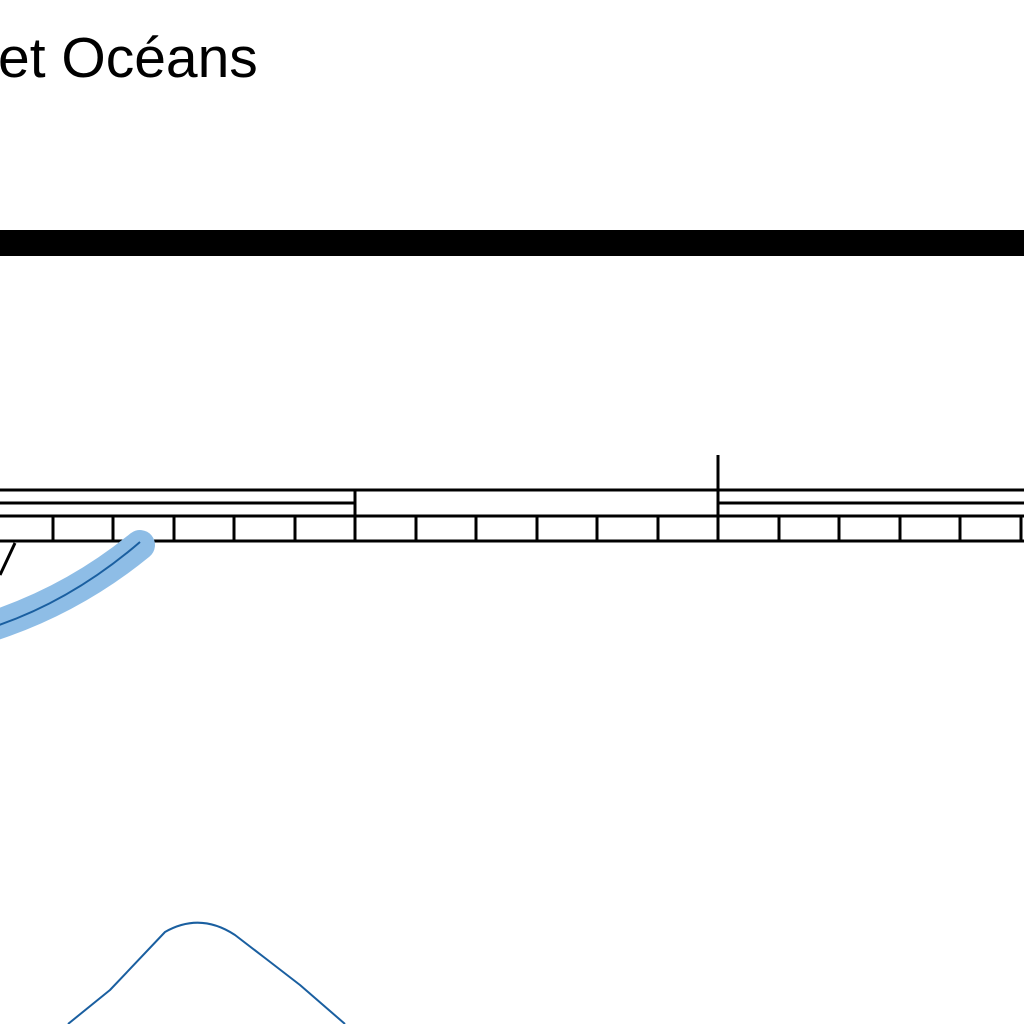 The height and width of the screenshot is (1024, 1024). I want to click on graduated-scale-bar, so click(512, 498).